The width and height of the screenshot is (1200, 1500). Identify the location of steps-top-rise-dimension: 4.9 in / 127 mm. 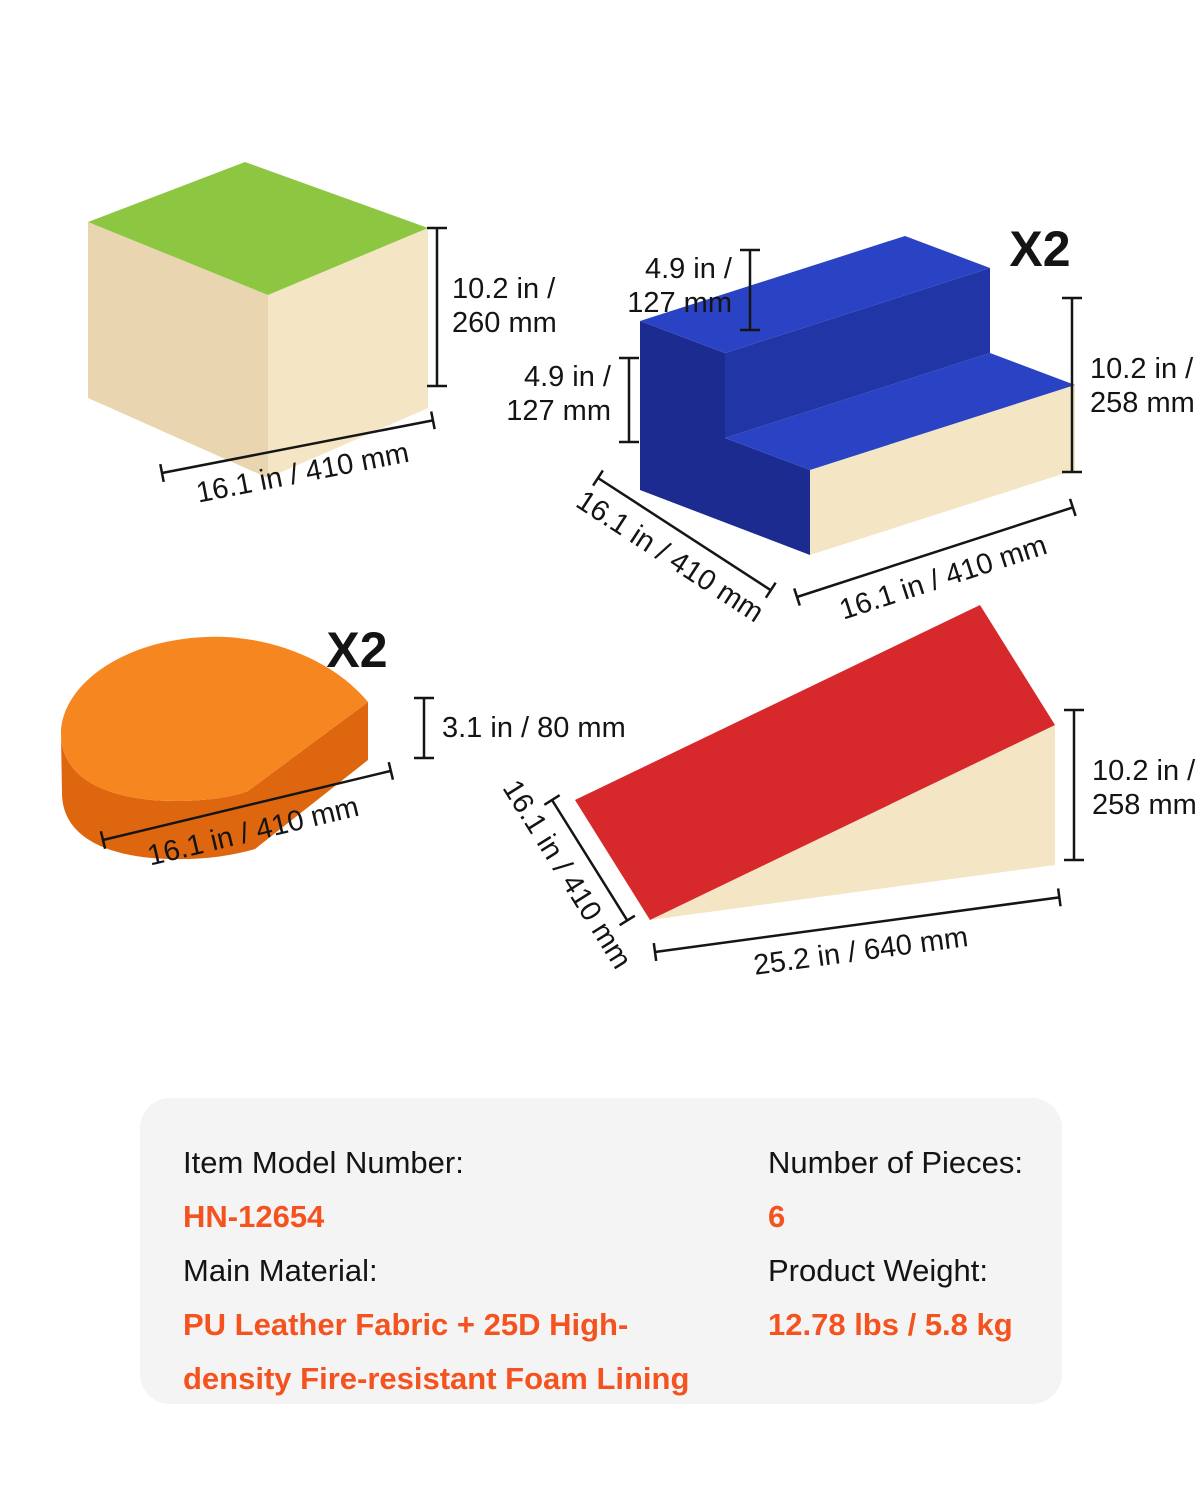
(693, 290).